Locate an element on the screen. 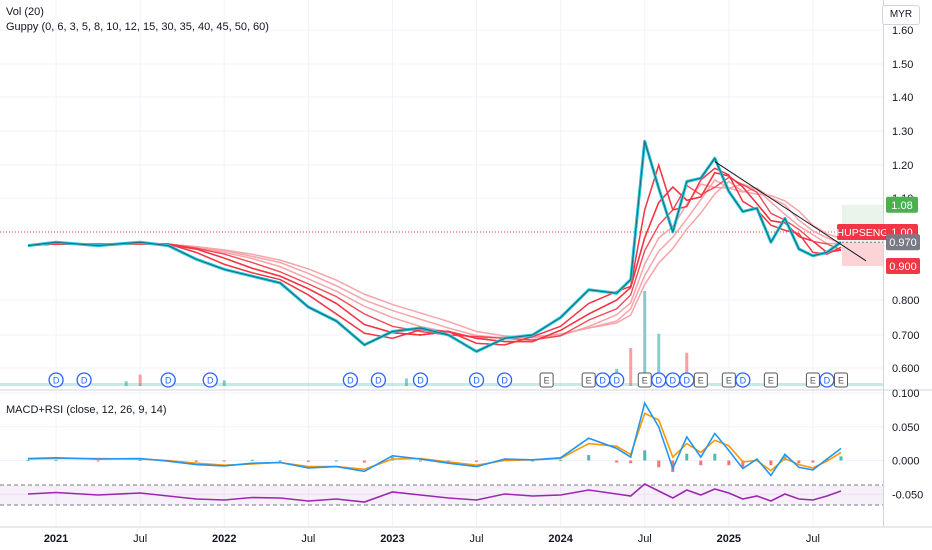 The height and width of the screenshot is (550, 932). currency-selector: MYR is located at coordinates (901, 15).